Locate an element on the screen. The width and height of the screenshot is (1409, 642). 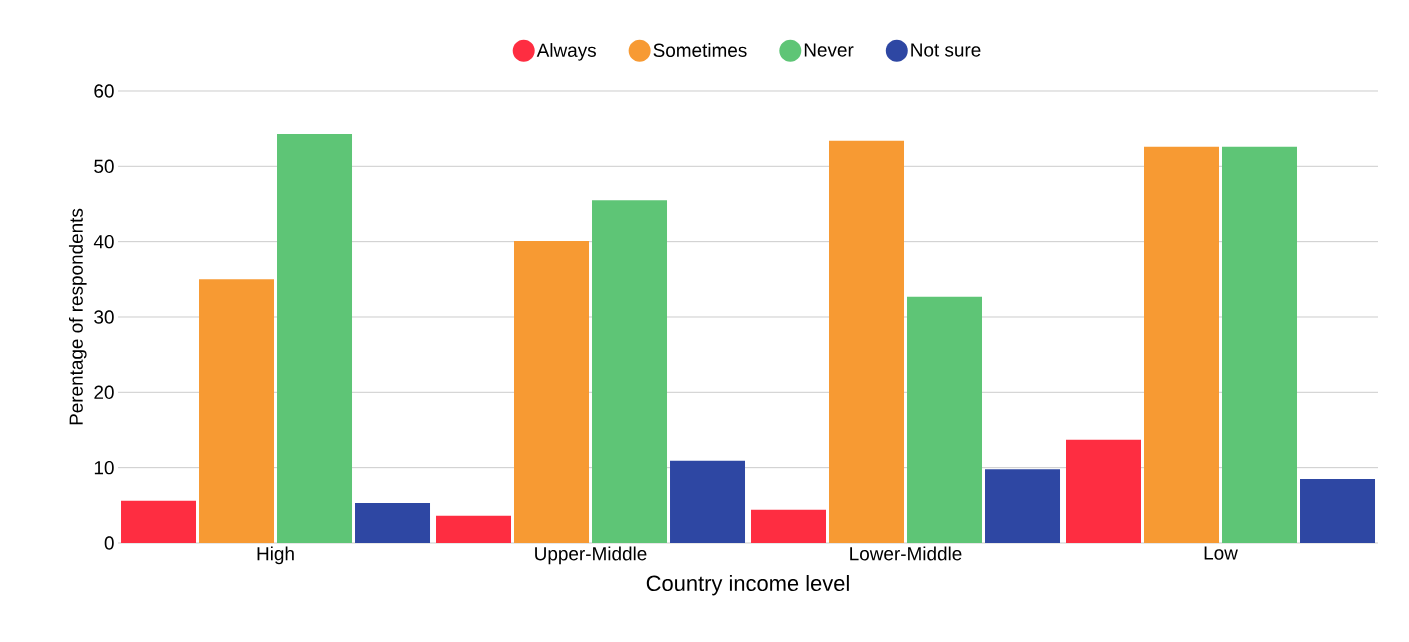
x-axis-title: Country income level is located at coordinates (747, 585).